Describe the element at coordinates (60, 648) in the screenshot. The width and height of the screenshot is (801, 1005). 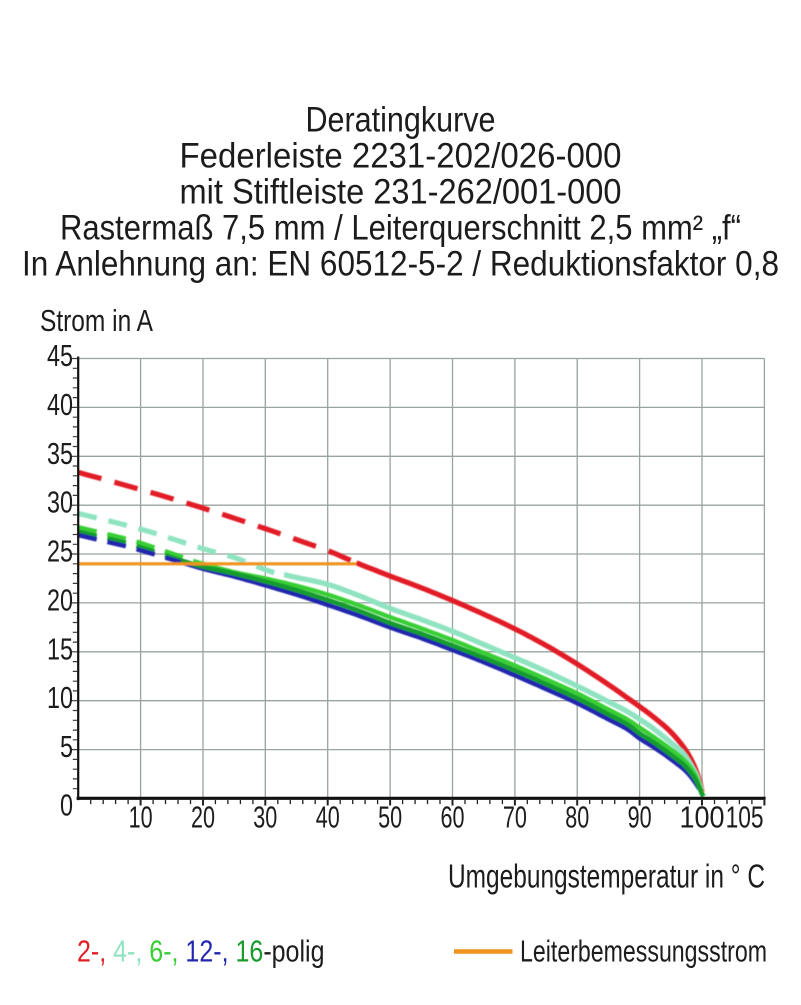
I see `svg-text: 15` at that location.